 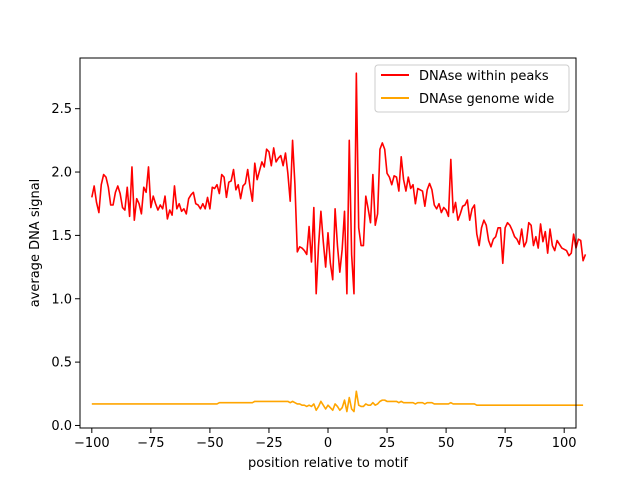 I want to click on y-axis-label: average DNA signal, so click(x=35, y=243).